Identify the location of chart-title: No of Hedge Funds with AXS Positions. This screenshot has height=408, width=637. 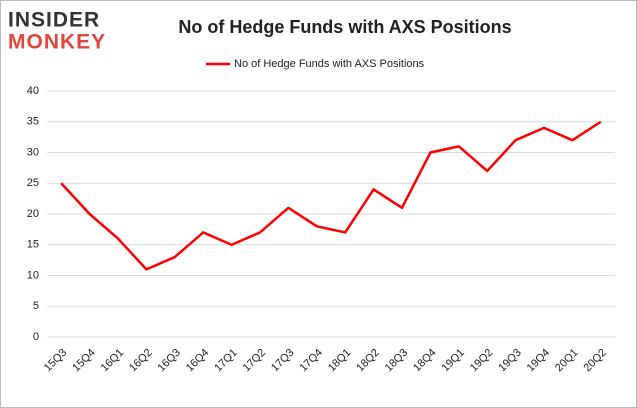
(344, 27).